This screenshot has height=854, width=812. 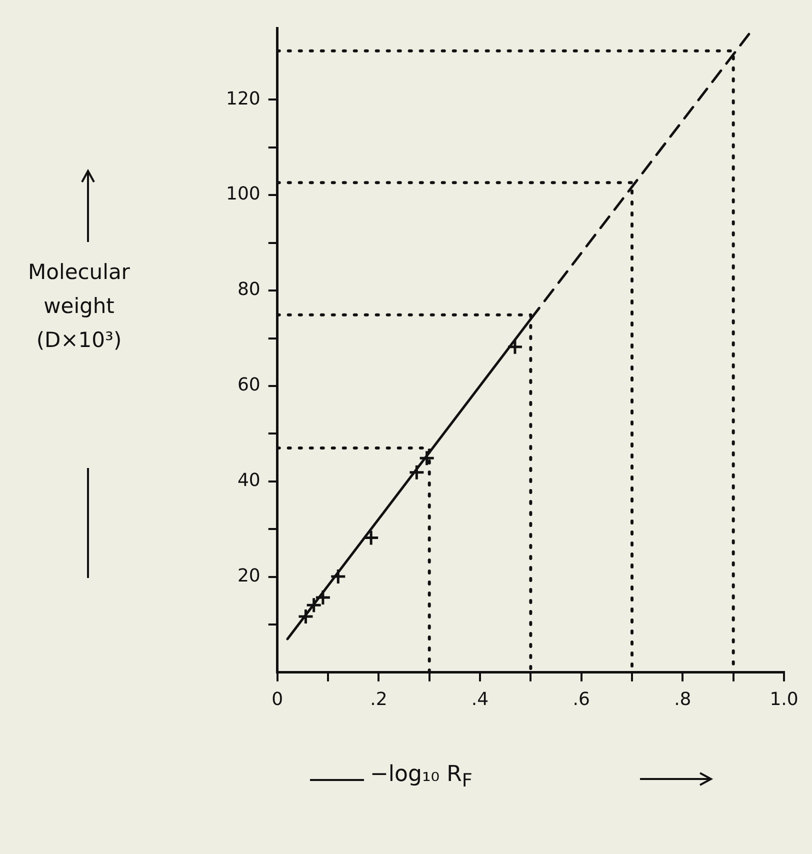 What do you see at coordinates (784, 699) in the screenshot?
I see `x-tick-label: 1.0` at bounding box center [784, 699].